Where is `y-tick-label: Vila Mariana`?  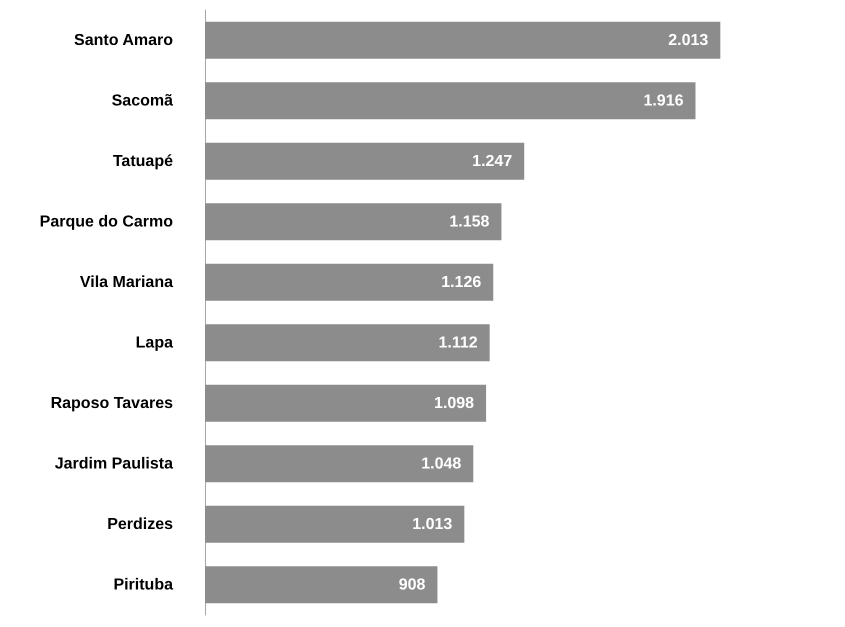 y-tick-label: Vila Mariana is located at coordinates (127, 282).